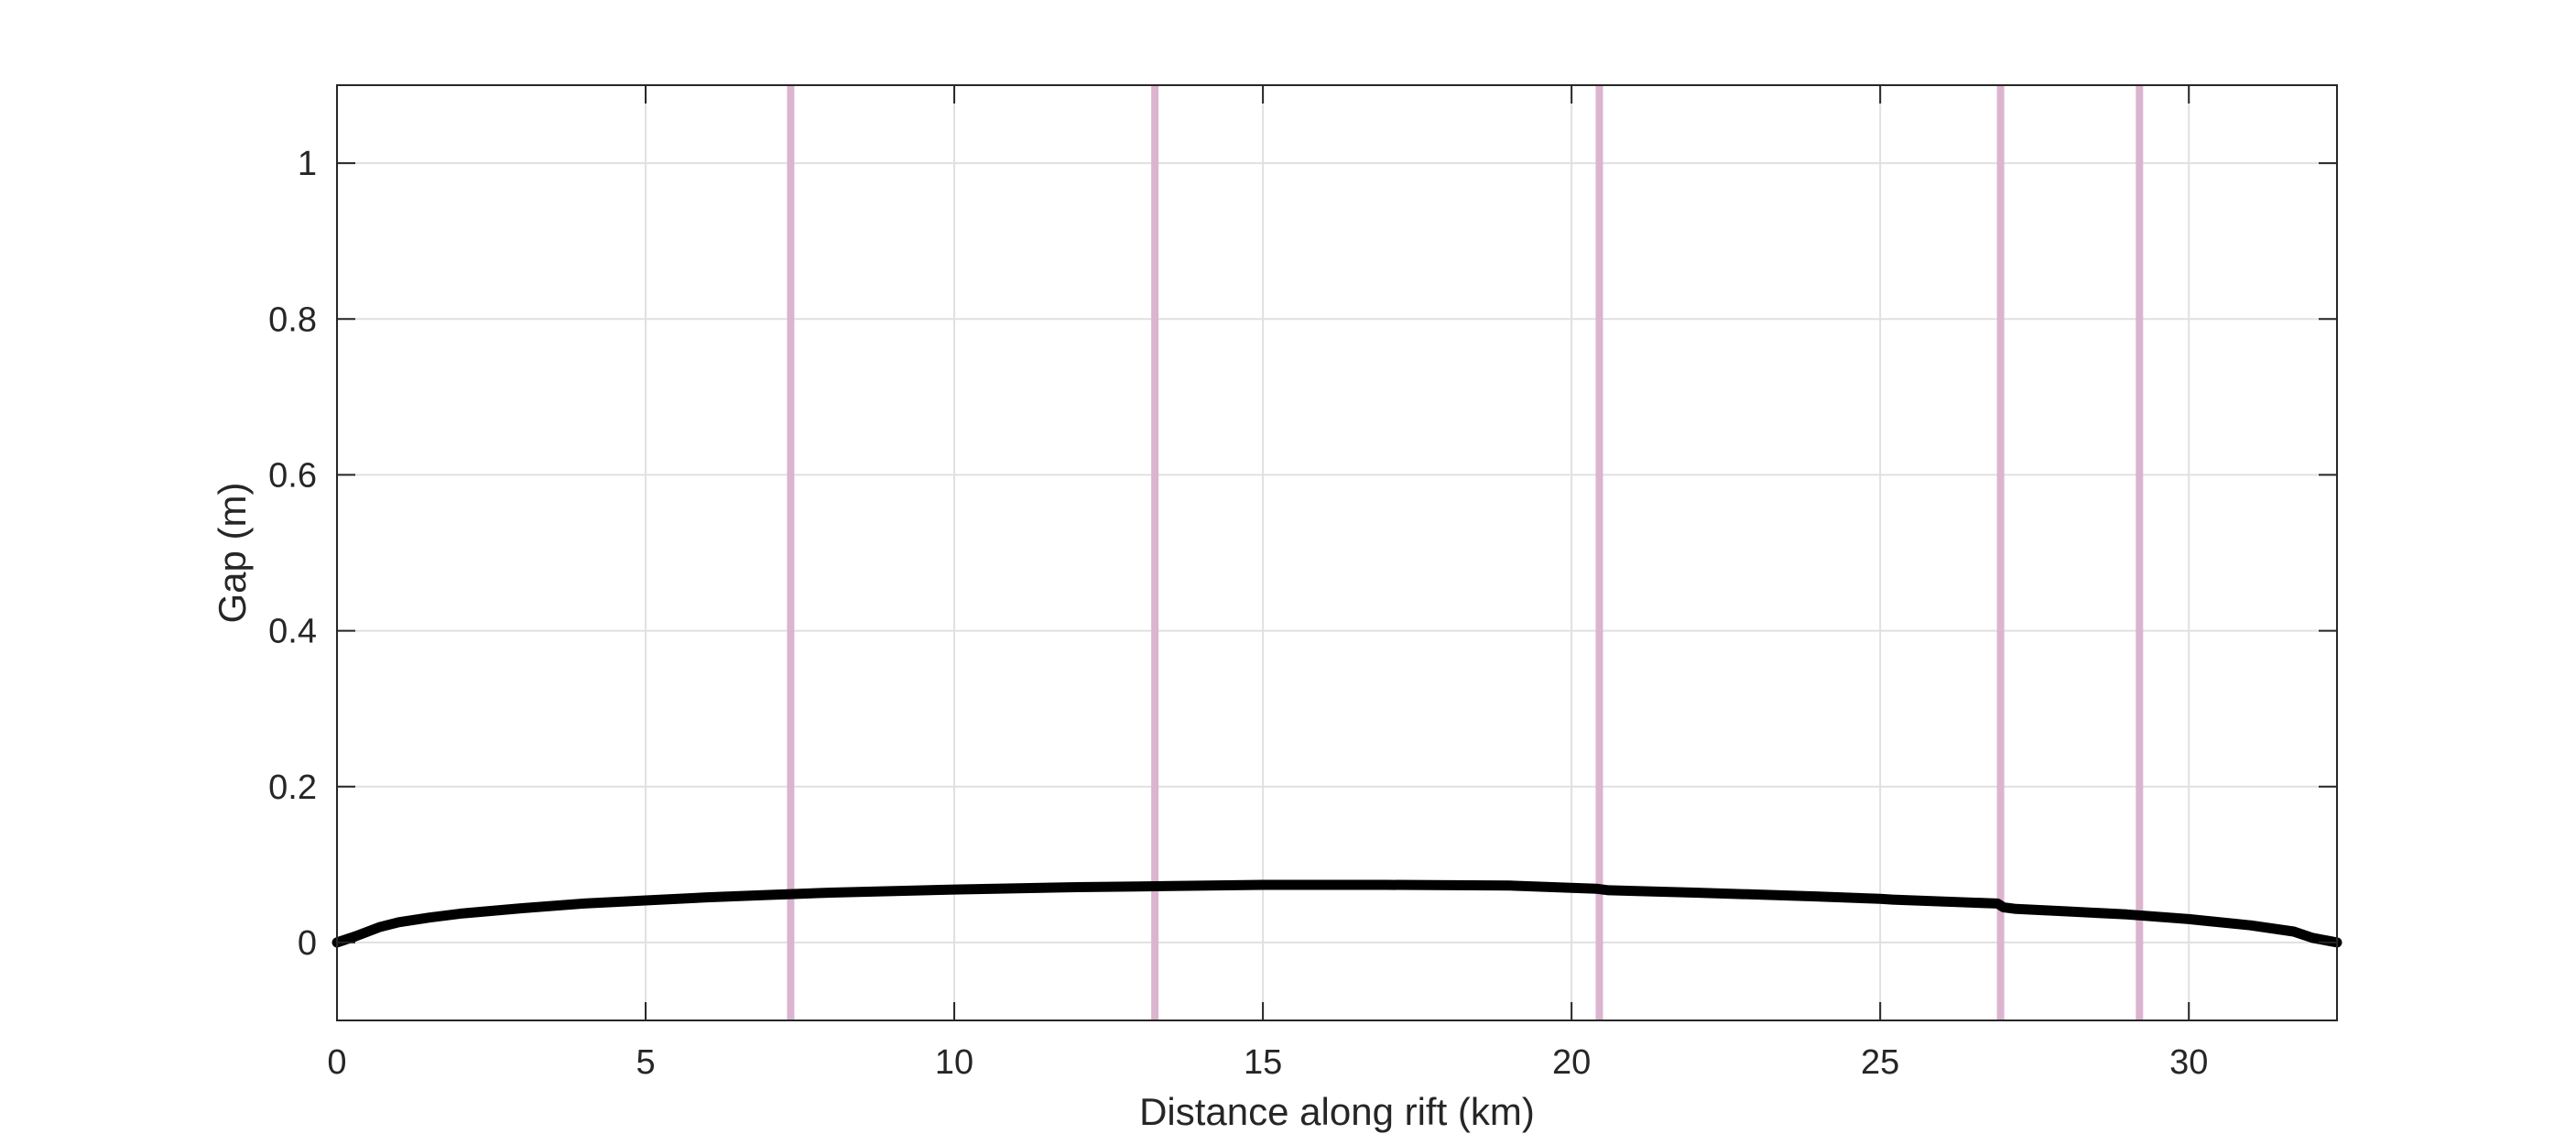 The width and height of the screenshot is (2576, 1145). What do you see at coordinates (954, 1063) in the screenshot?
I see `x-tick-label: 10` at bounding box center [954, 1063].